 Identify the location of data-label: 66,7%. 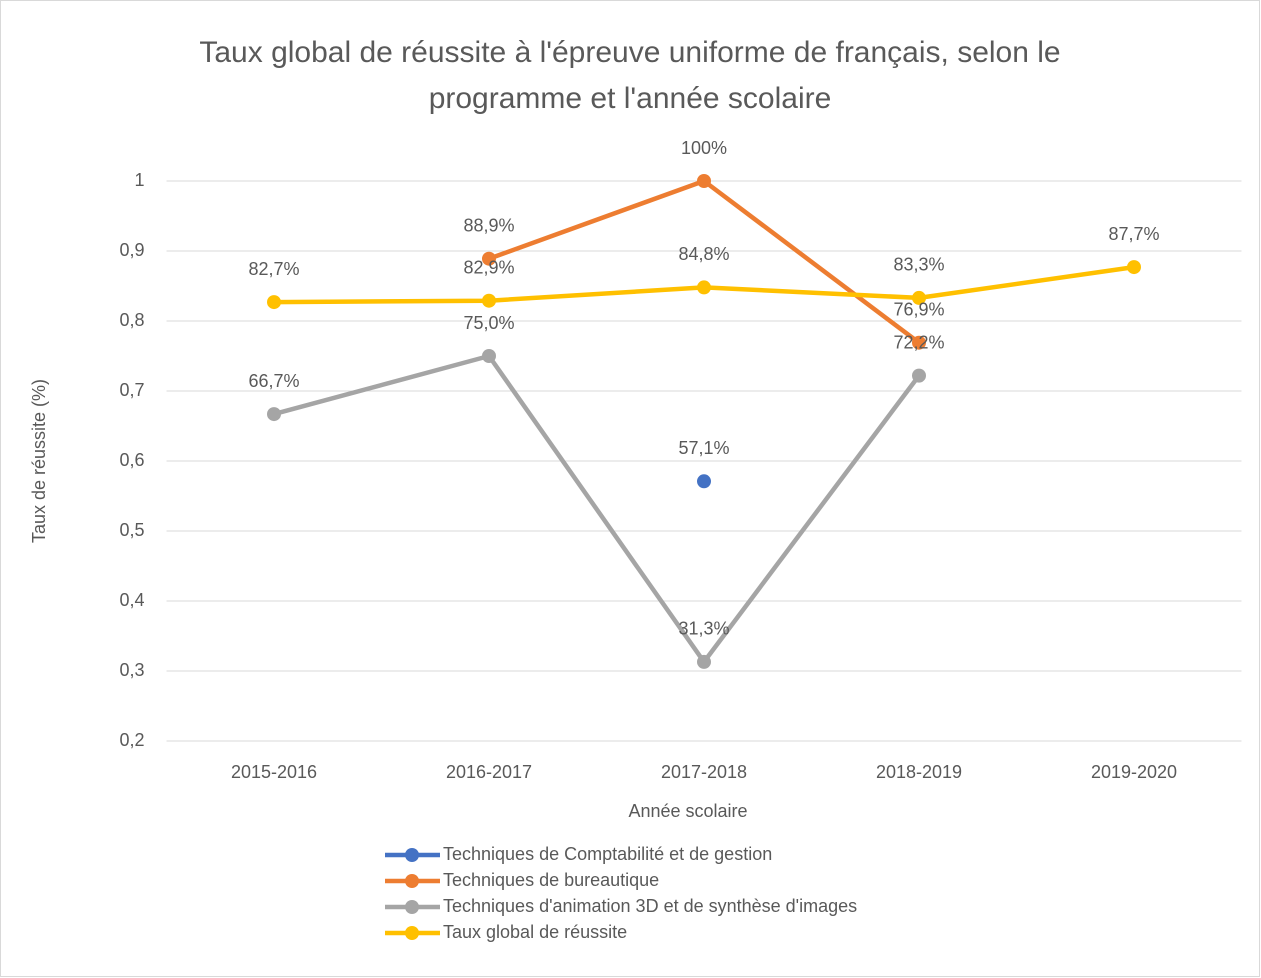
(273, 381).